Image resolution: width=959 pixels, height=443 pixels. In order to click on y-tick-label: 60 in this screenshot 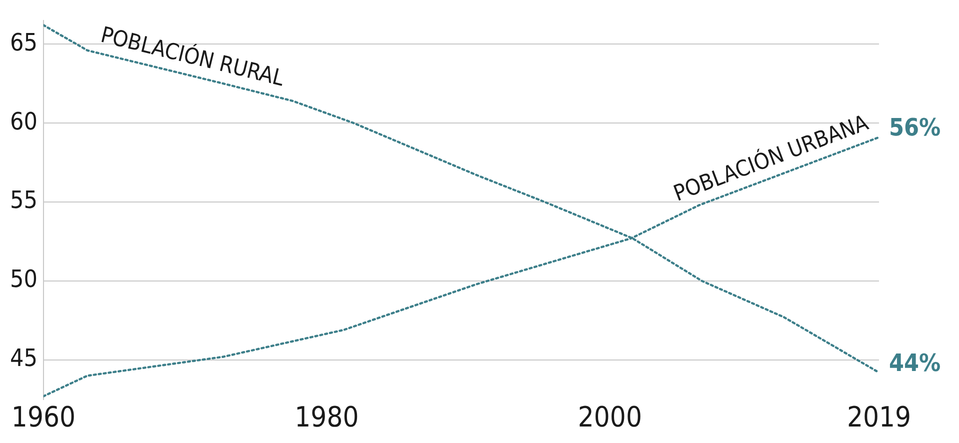, I will do `click(24, 121)`.